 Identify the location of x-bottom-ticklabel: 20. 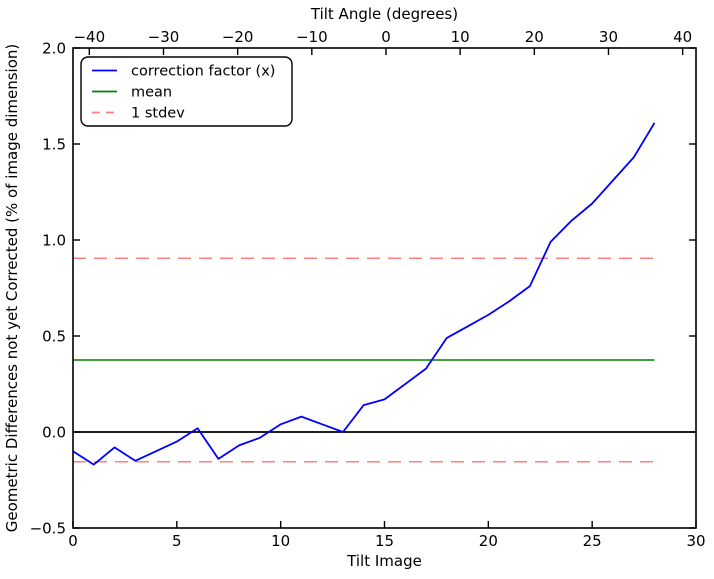
(488, 541).